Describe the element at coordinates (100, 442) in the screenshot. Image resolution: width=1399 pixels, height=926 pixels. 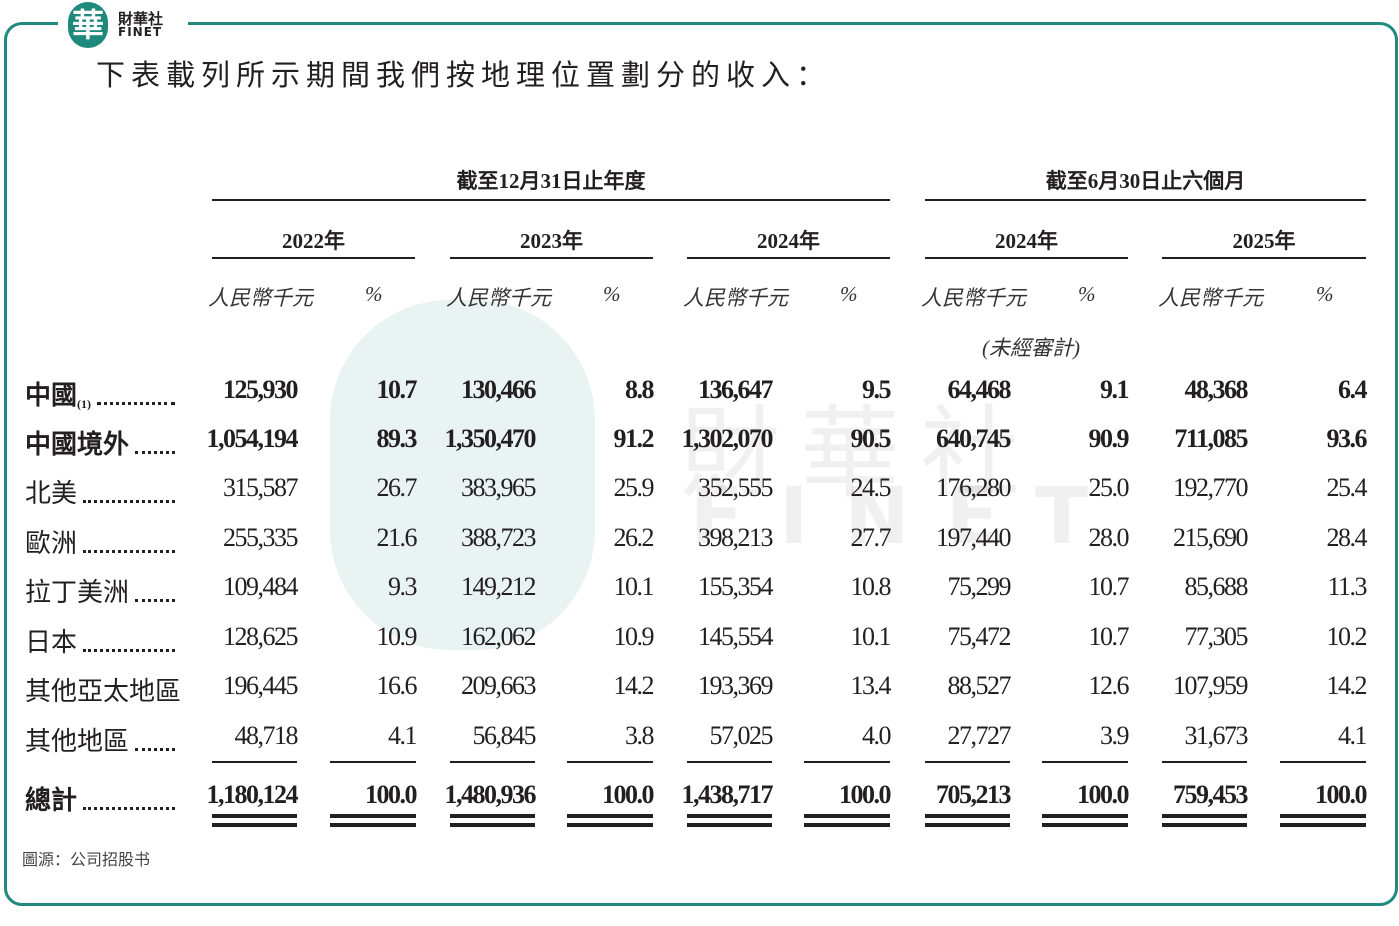
I see `row-label: 中國境外` at that location.